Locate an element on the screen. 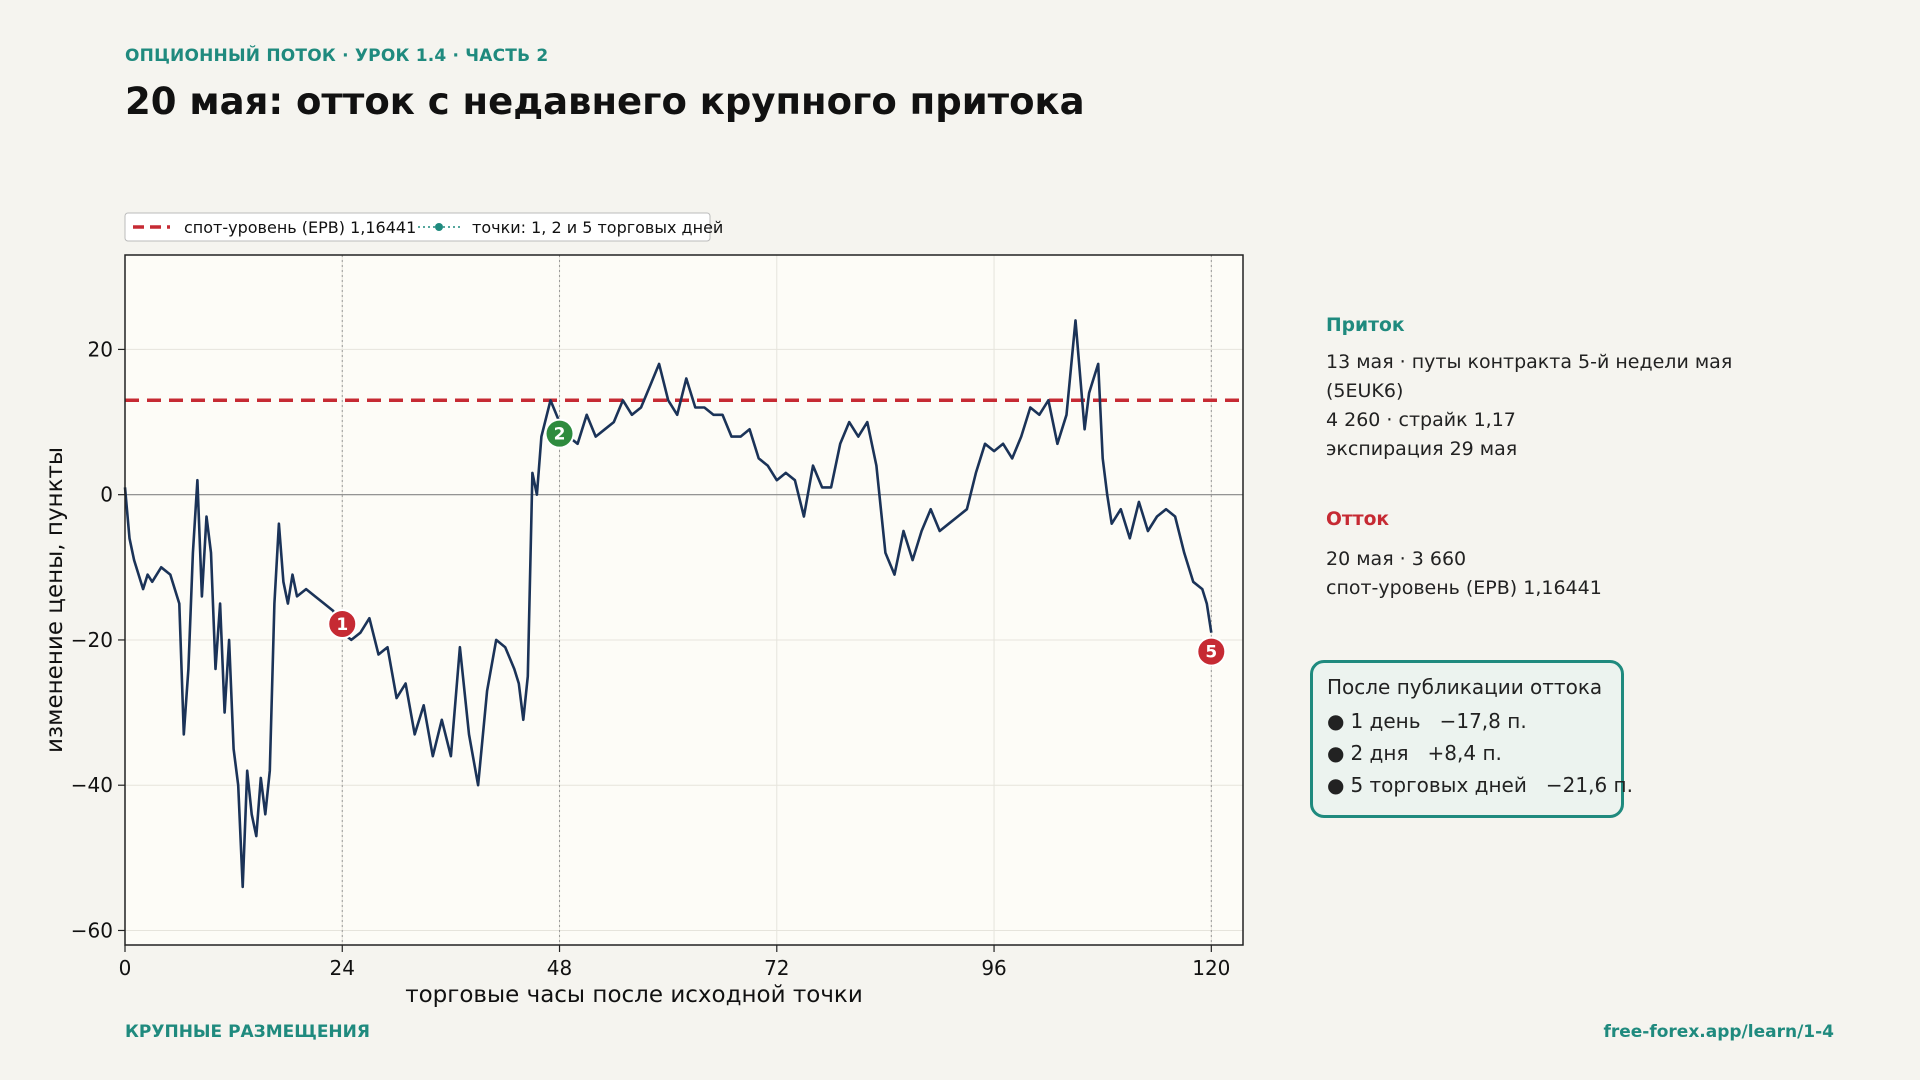 This screenshot has width=1920, height=1080. x-tick-label: 0 is located at coordinates (125, 968).